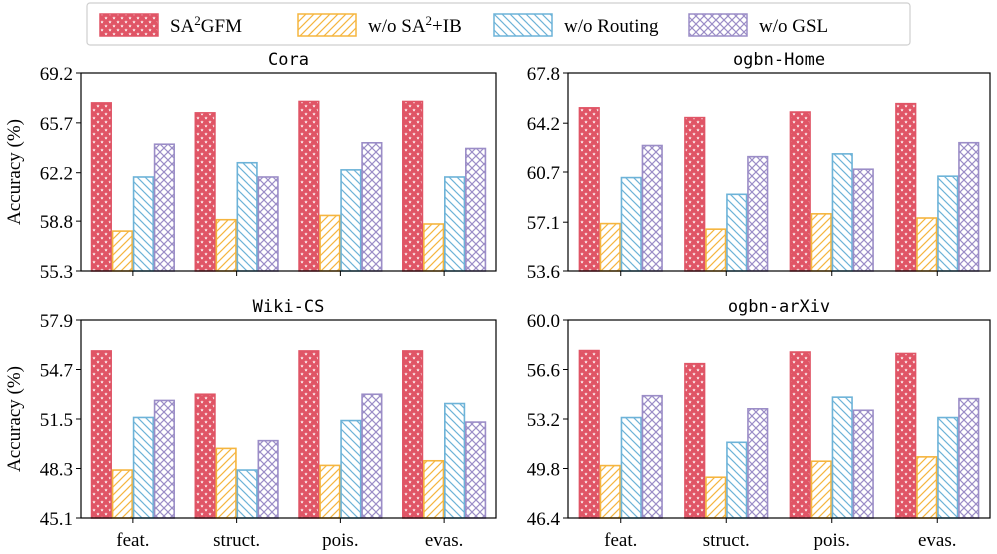  I want to click on legend-label: w/o GSL, so click(793, 26).